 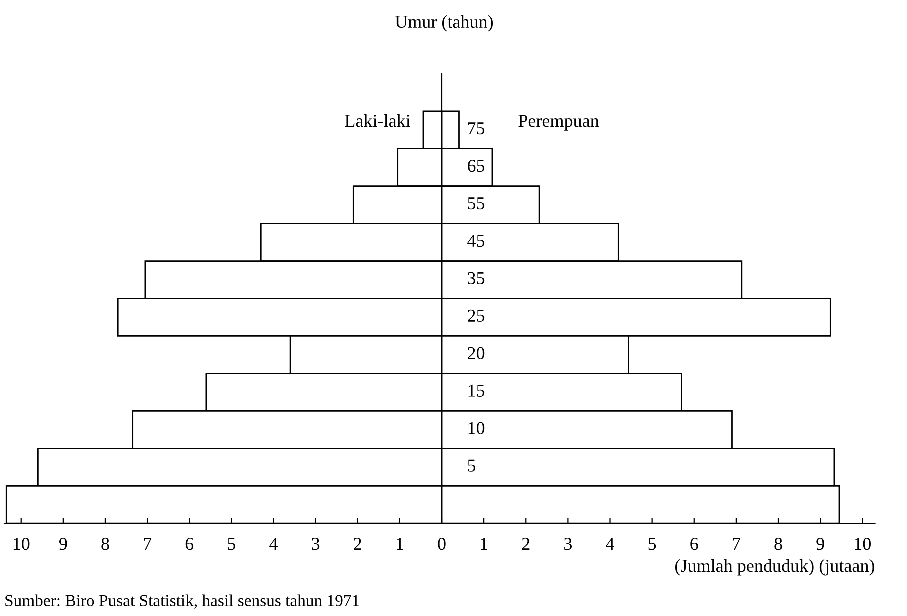 I want to click on x-tick-label: 0, so click(x=442, y=544).